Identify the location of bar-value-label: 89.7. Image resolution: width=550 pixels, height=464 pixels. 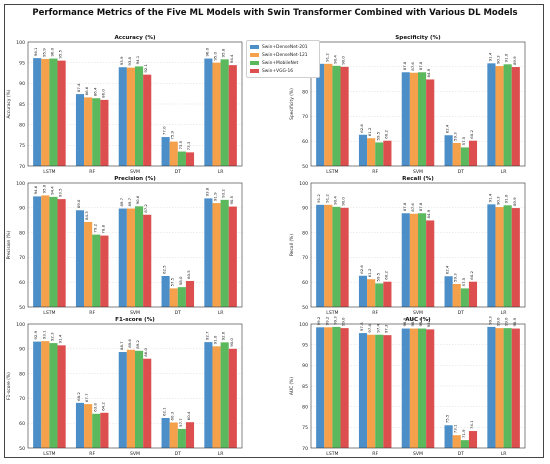
(121, 201).